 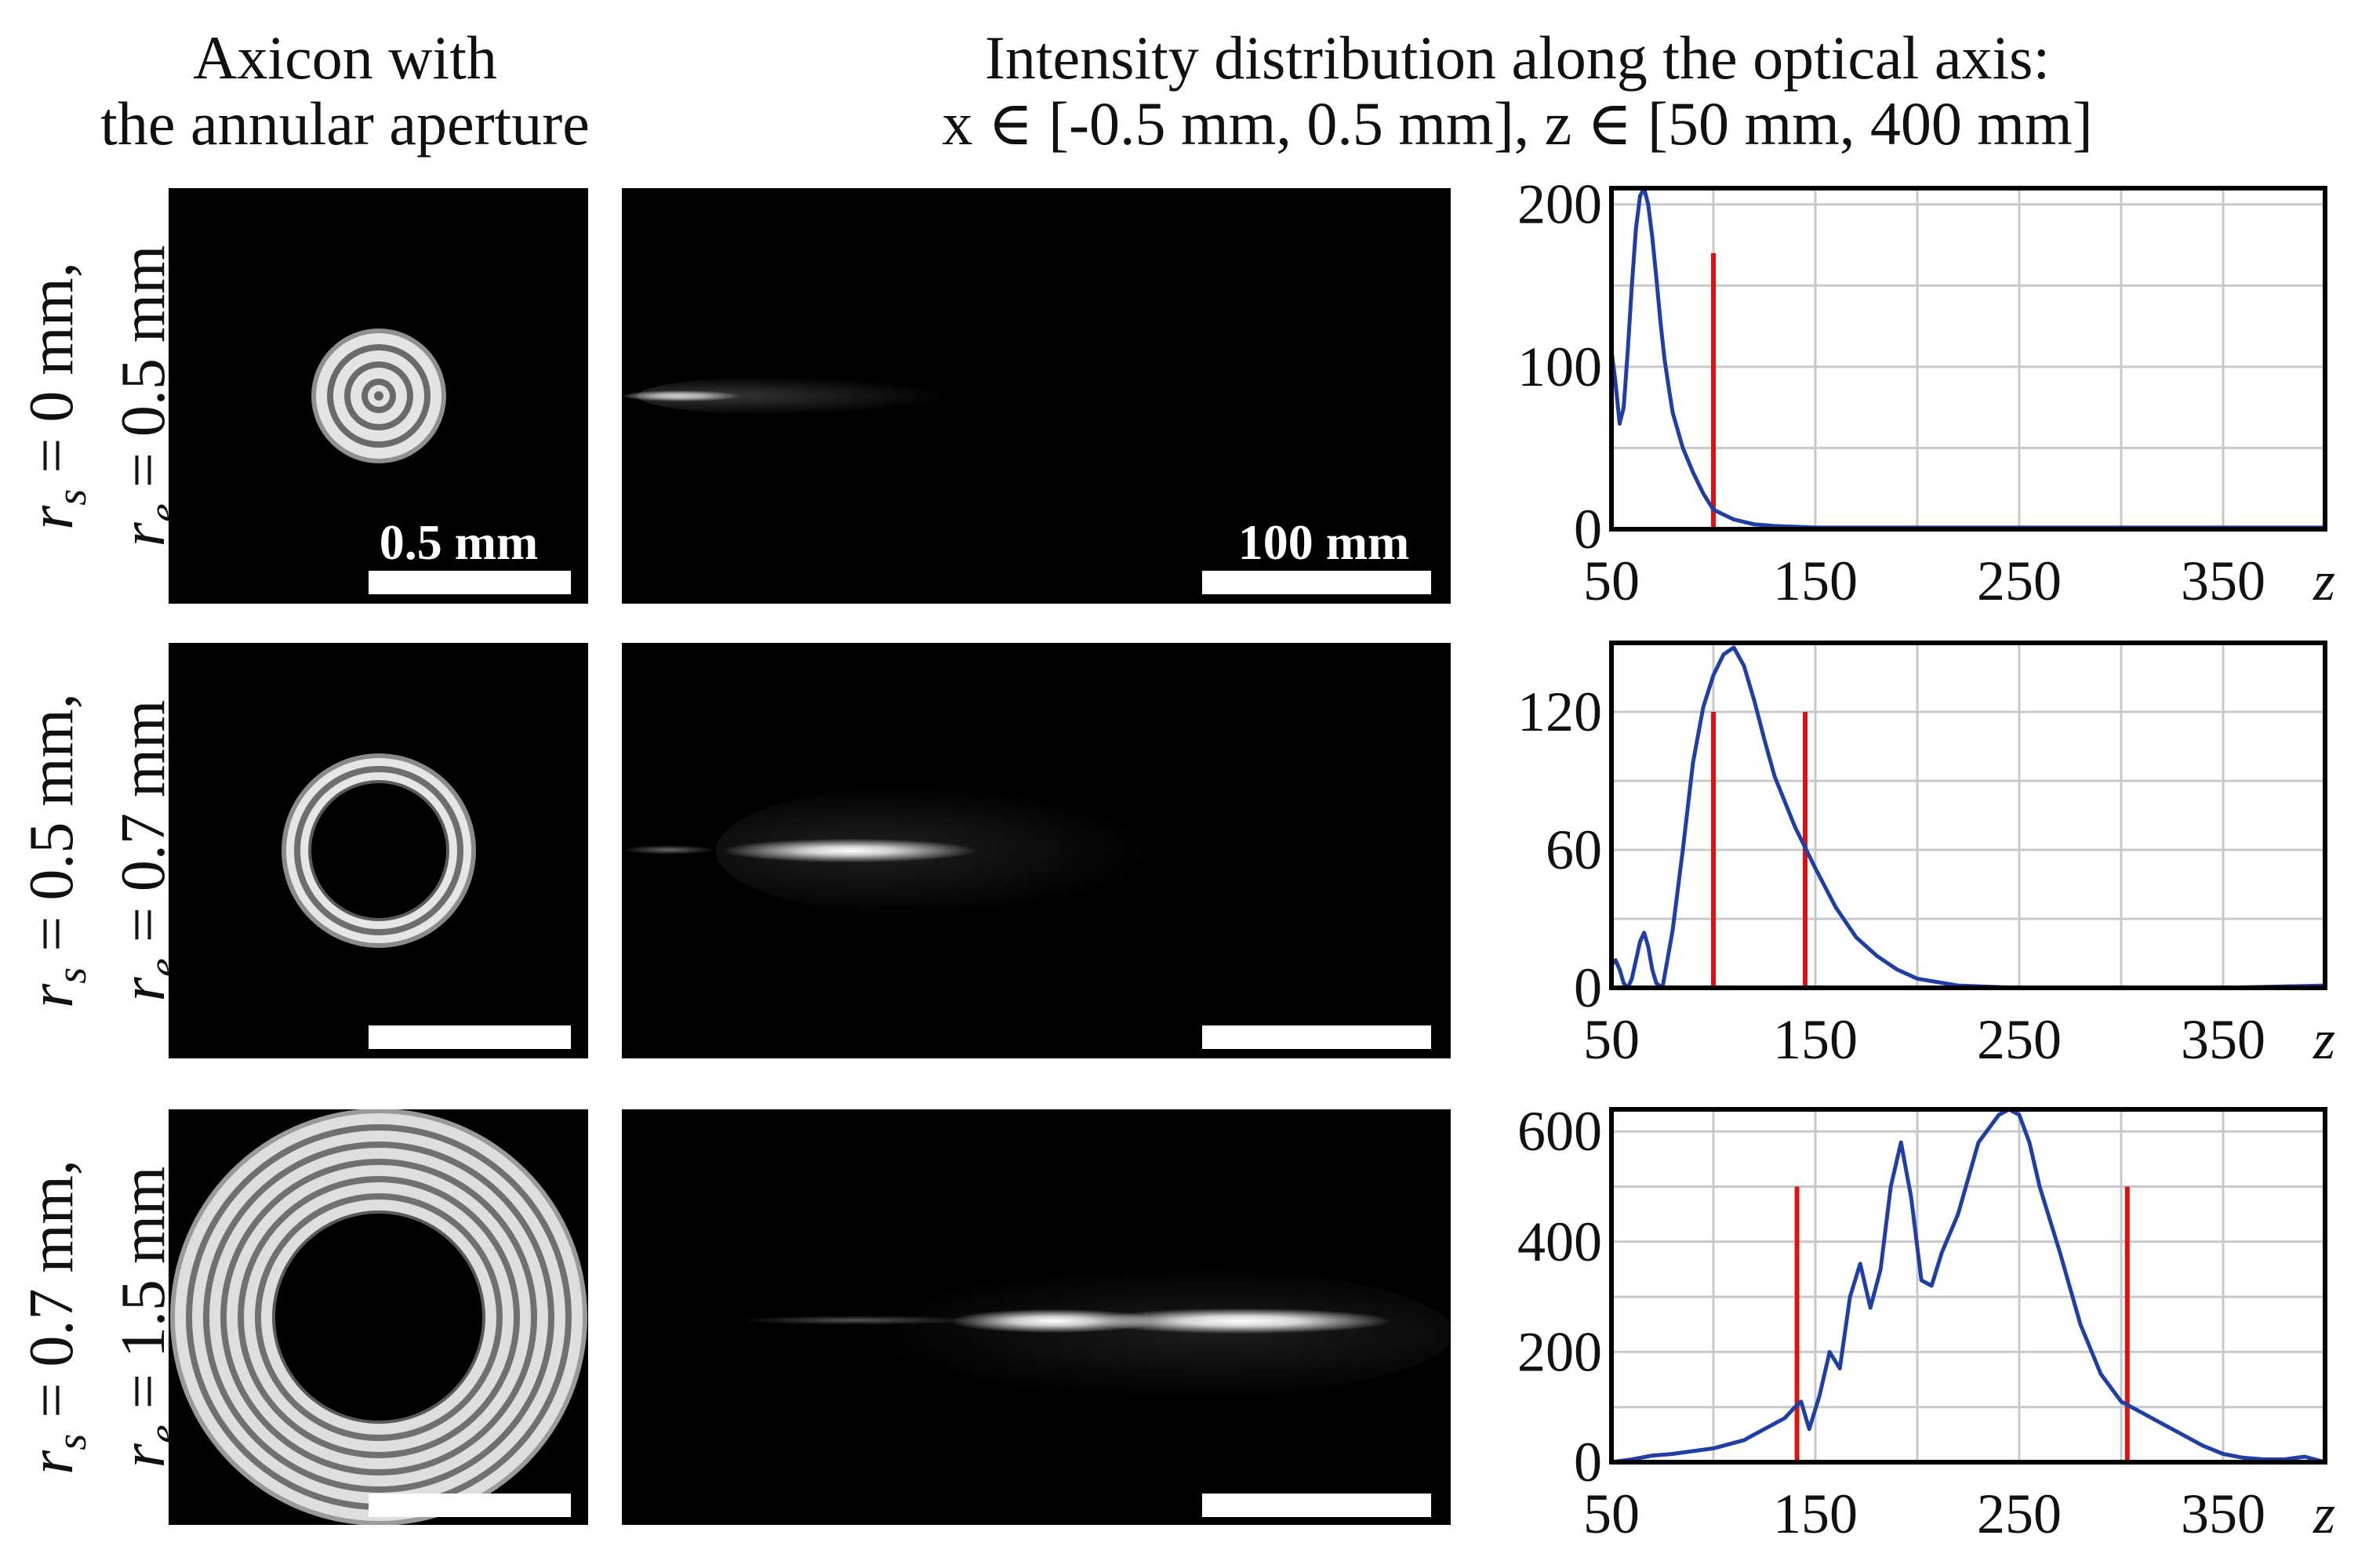 What do you see at coordinates (143, 829) in the screenshot?
I see `row-2-re-value: = 0.7 mm` at bounding box center [143, 829].